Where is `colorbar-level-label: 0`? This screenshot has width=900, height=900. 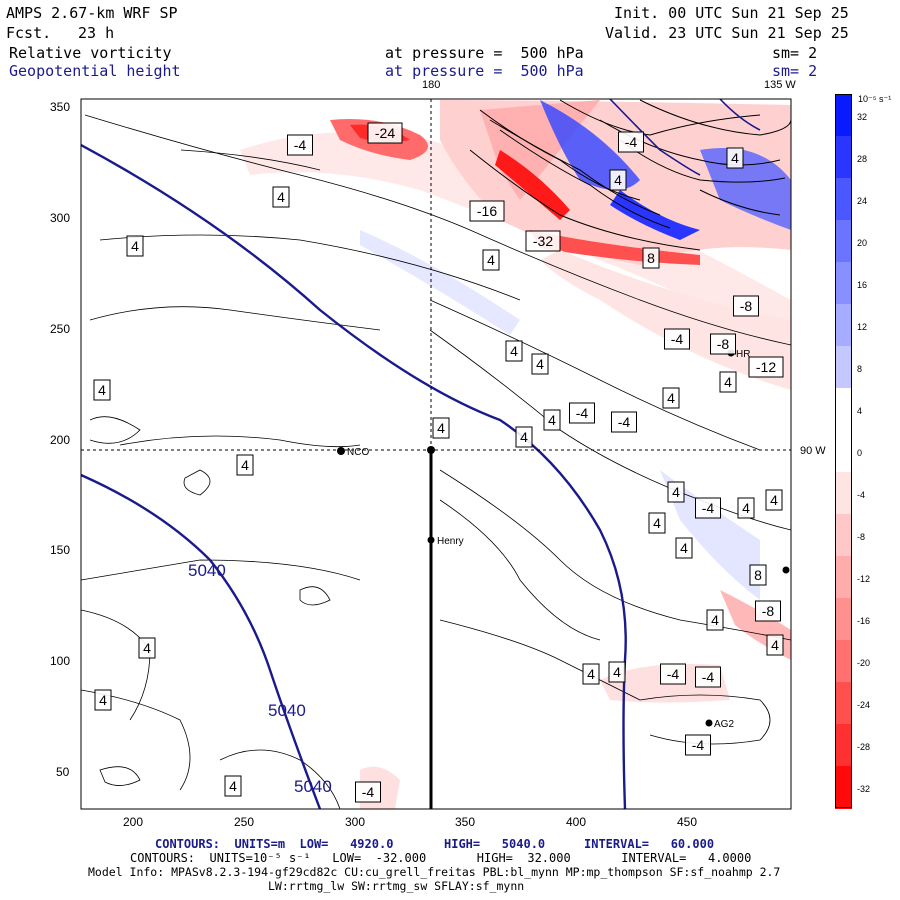
colorbar-level-label: 0 is located at coordinates (860, 453).